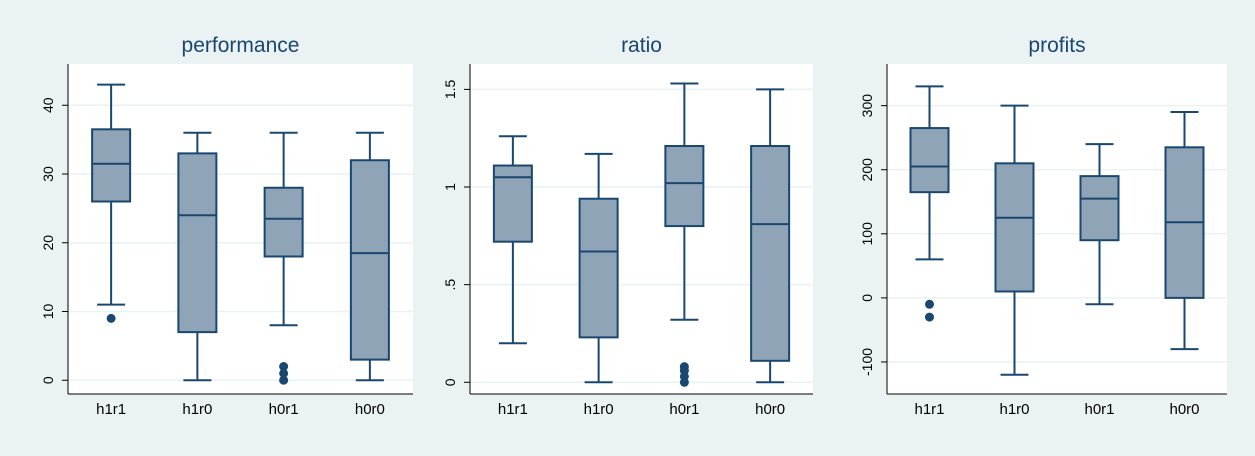 The width and height of the screenshot is (1255, 456). What do you see at coordinates (450, 89) in the screenshot?
I see `y-tick-label: 1.5` at bounding box center [450, 89].